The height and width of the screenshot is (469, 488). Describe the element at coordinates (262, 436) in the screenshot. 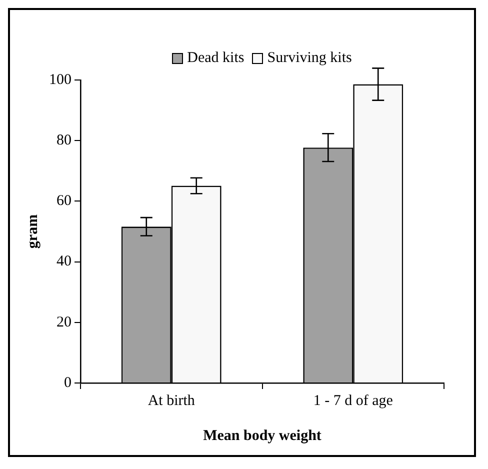

I see `x-axis-title: Mean body weight` at that location.